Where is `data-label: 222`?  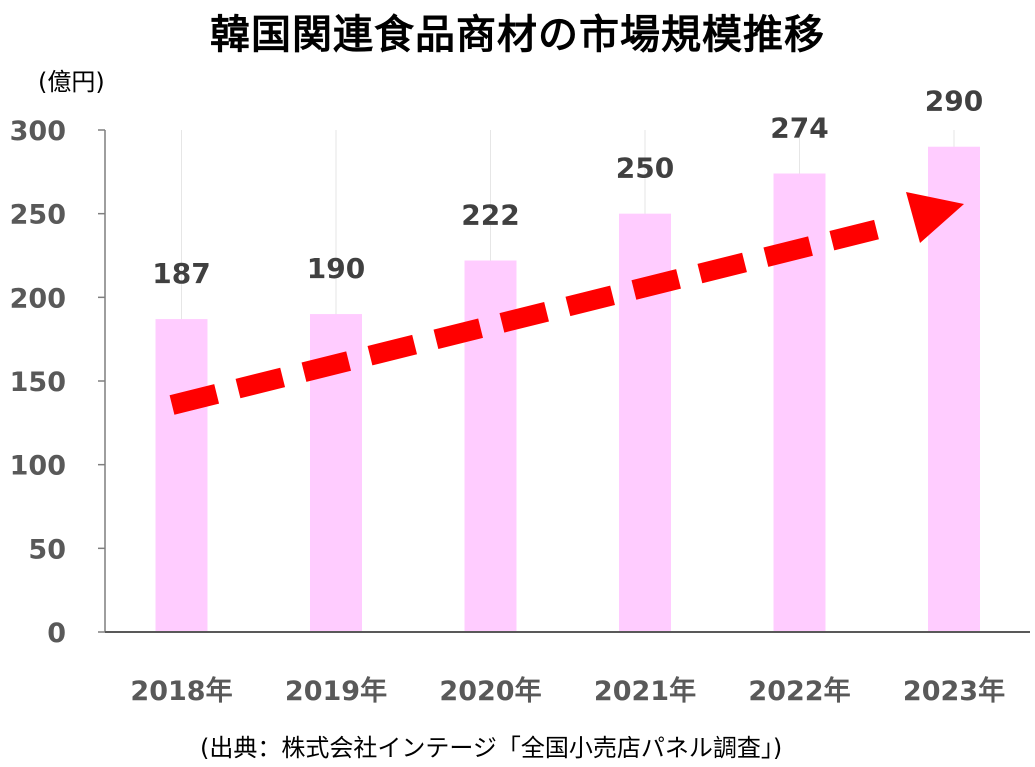
data-label: 222 is located at coordinates (490, 215).